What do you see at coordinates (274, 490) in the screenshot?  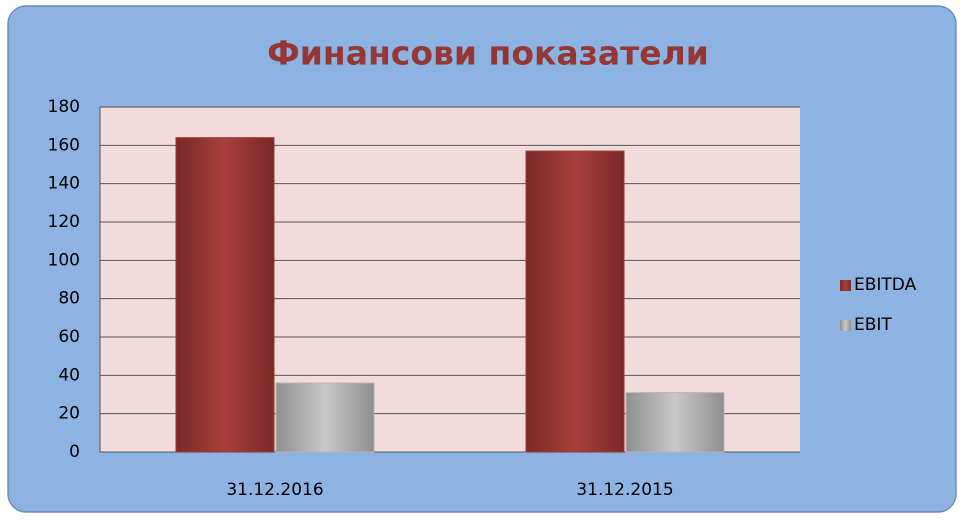 I see `x-tick-label: 31.12.2016` at bounding box center [274, 490].